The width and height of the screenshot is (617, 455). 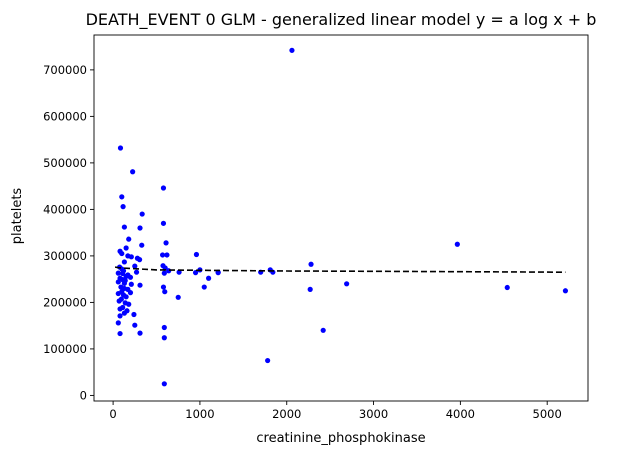 I want to click on y-tick-label: 300000, so click(x=65, y=256).